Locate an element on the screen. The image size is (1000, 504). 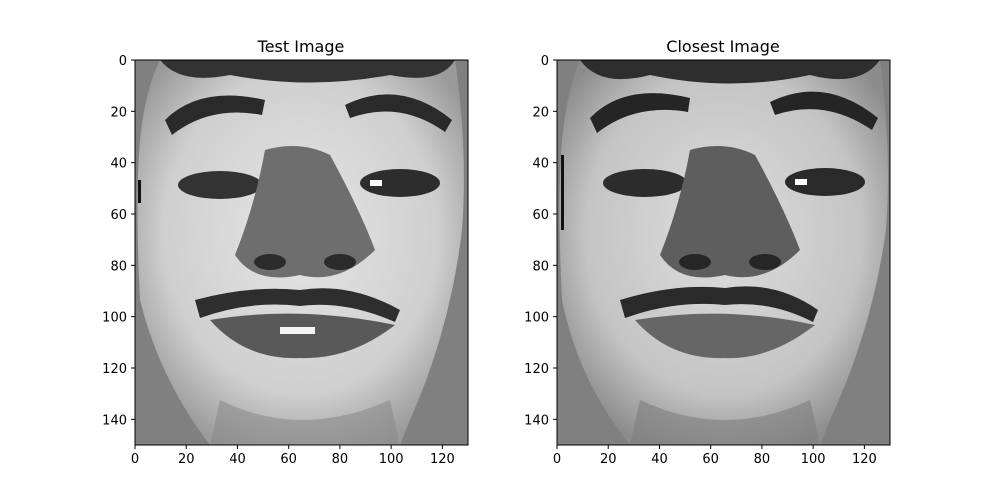
teeth is located at coordinates (297, 330).